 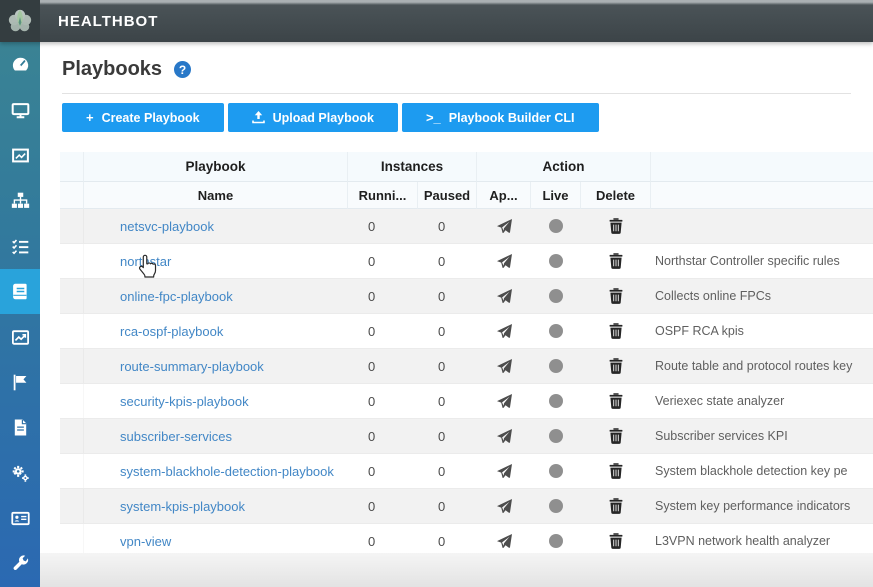 I want to click on help-icon: ?, so click(x=183, y=69).